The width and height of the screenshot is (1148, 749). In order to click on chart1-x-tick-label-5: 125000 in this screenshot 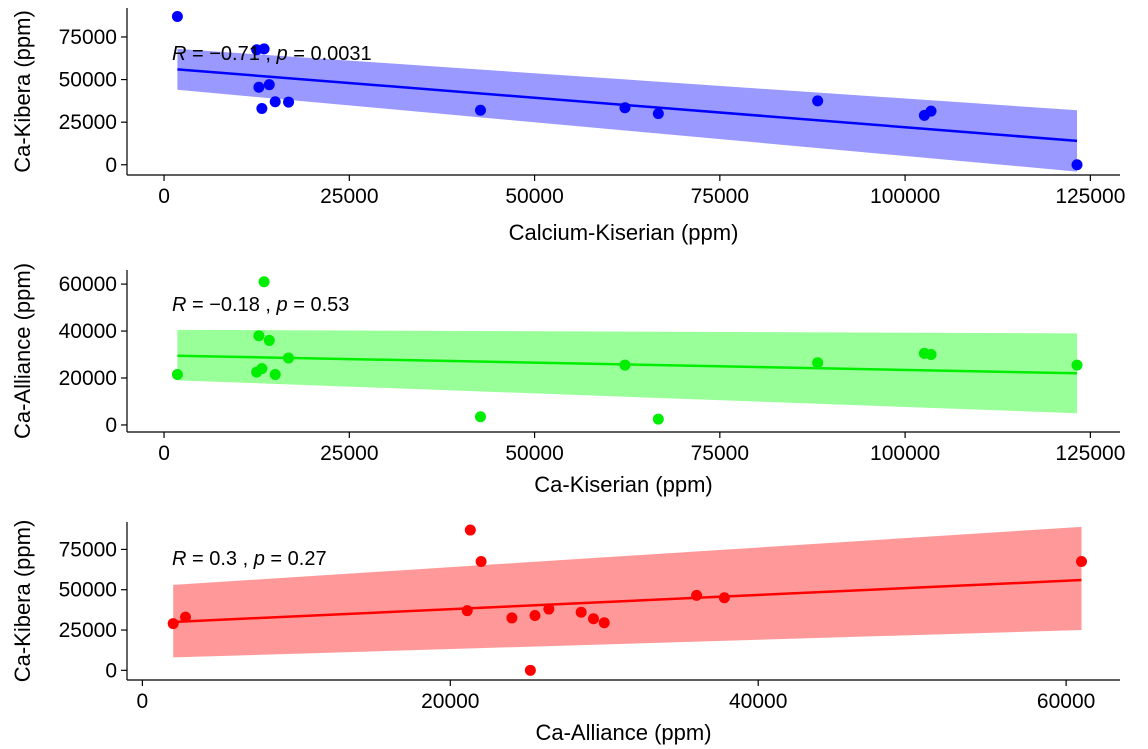, I will do `click(1090, 453)`.